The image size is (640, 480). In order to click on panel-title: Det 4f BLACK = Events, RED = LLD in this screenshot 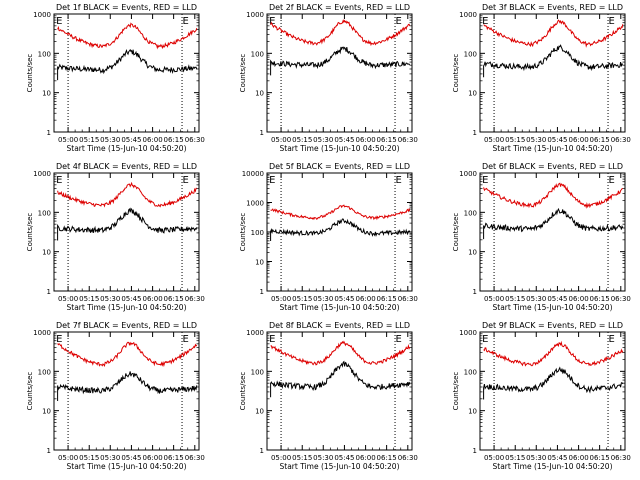, I will do `click(126, 166)`.